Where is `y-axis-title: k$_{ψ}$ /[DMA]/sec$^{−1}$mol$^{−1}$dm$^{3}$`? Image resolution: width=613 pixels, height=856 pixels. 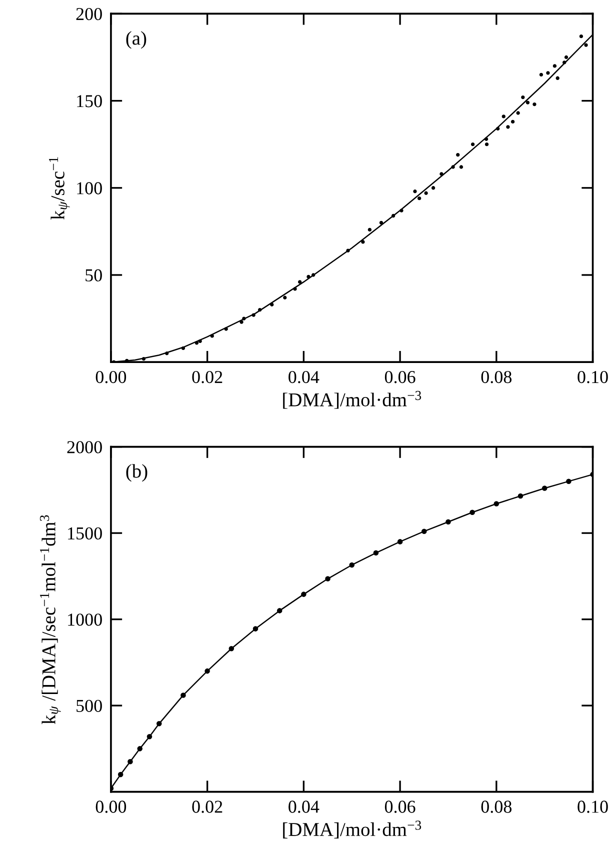 y-axis-title: k$_{ψ}$ /[DMA]/sec$^{−1}$mol$^{−1}$dm$^{3}$ is located at coordinates (50, 619).